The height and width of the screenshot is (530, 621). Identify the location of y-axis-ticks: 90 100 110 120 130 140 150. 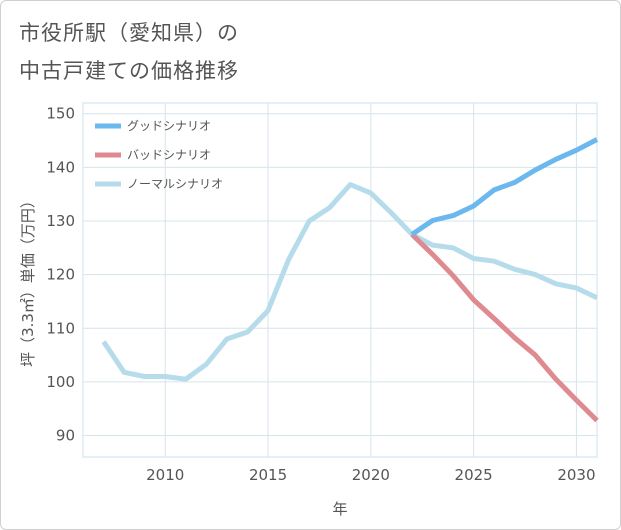
(60, 275).